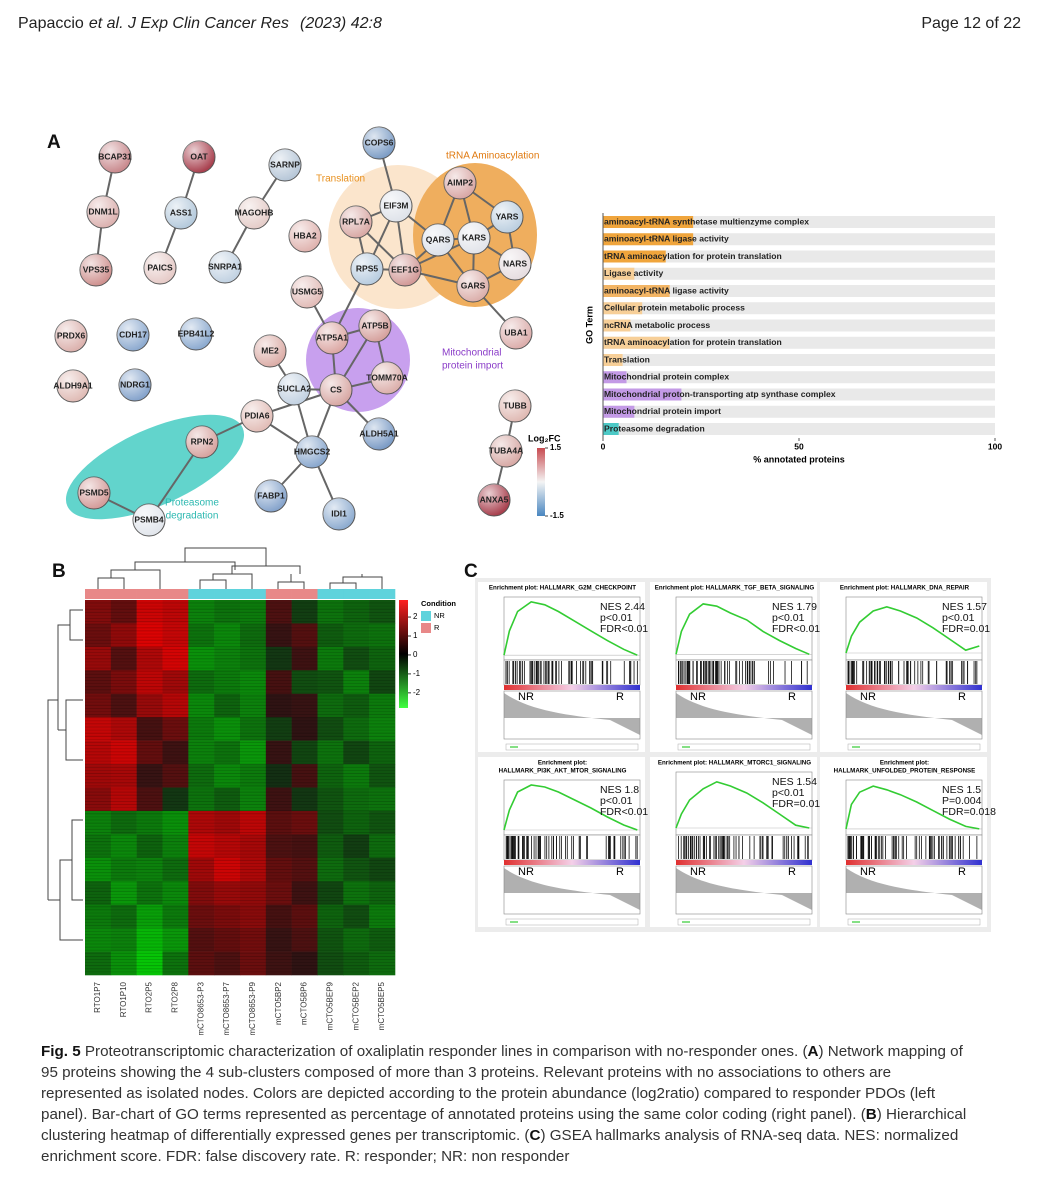 The height and width of the screenshot is (1200, 1039). I want to click on node-label: USMG5, so click(307, 291).